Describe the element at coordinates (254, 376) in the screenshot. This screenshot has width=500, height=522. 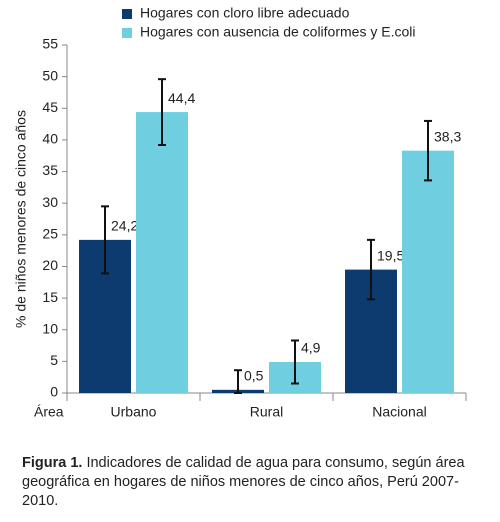
I see `value-label: 0,5` at that location.